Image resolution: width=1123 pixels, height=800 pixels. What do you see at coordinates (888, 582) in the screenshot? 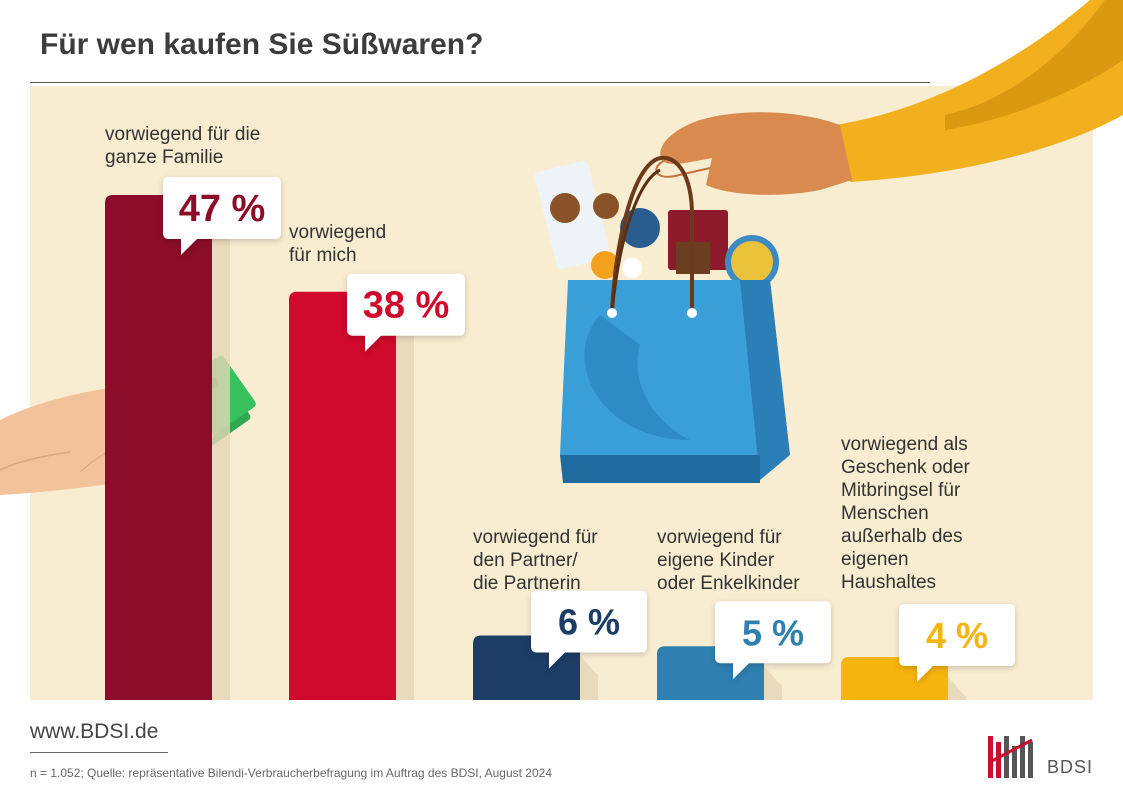
I see `category-label: Haushaltes` at bounding box center [888, 582].